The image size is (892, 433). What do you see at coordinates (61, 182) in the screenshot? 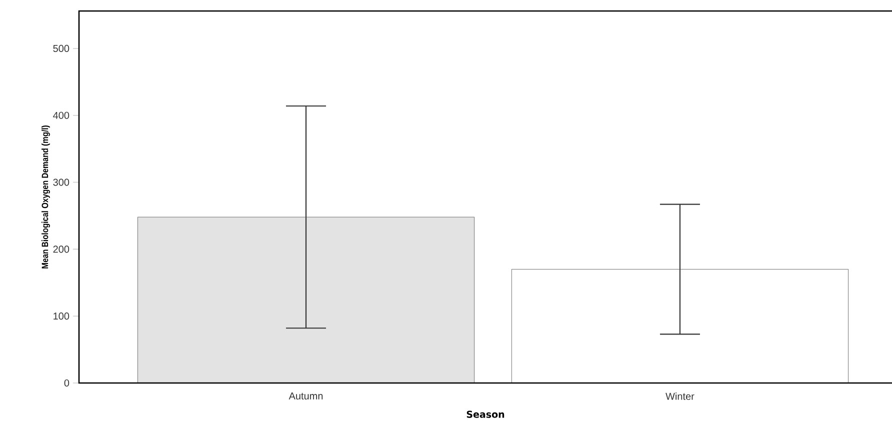
I see `y-tick-label: 300` at bounding box center [61, 182].